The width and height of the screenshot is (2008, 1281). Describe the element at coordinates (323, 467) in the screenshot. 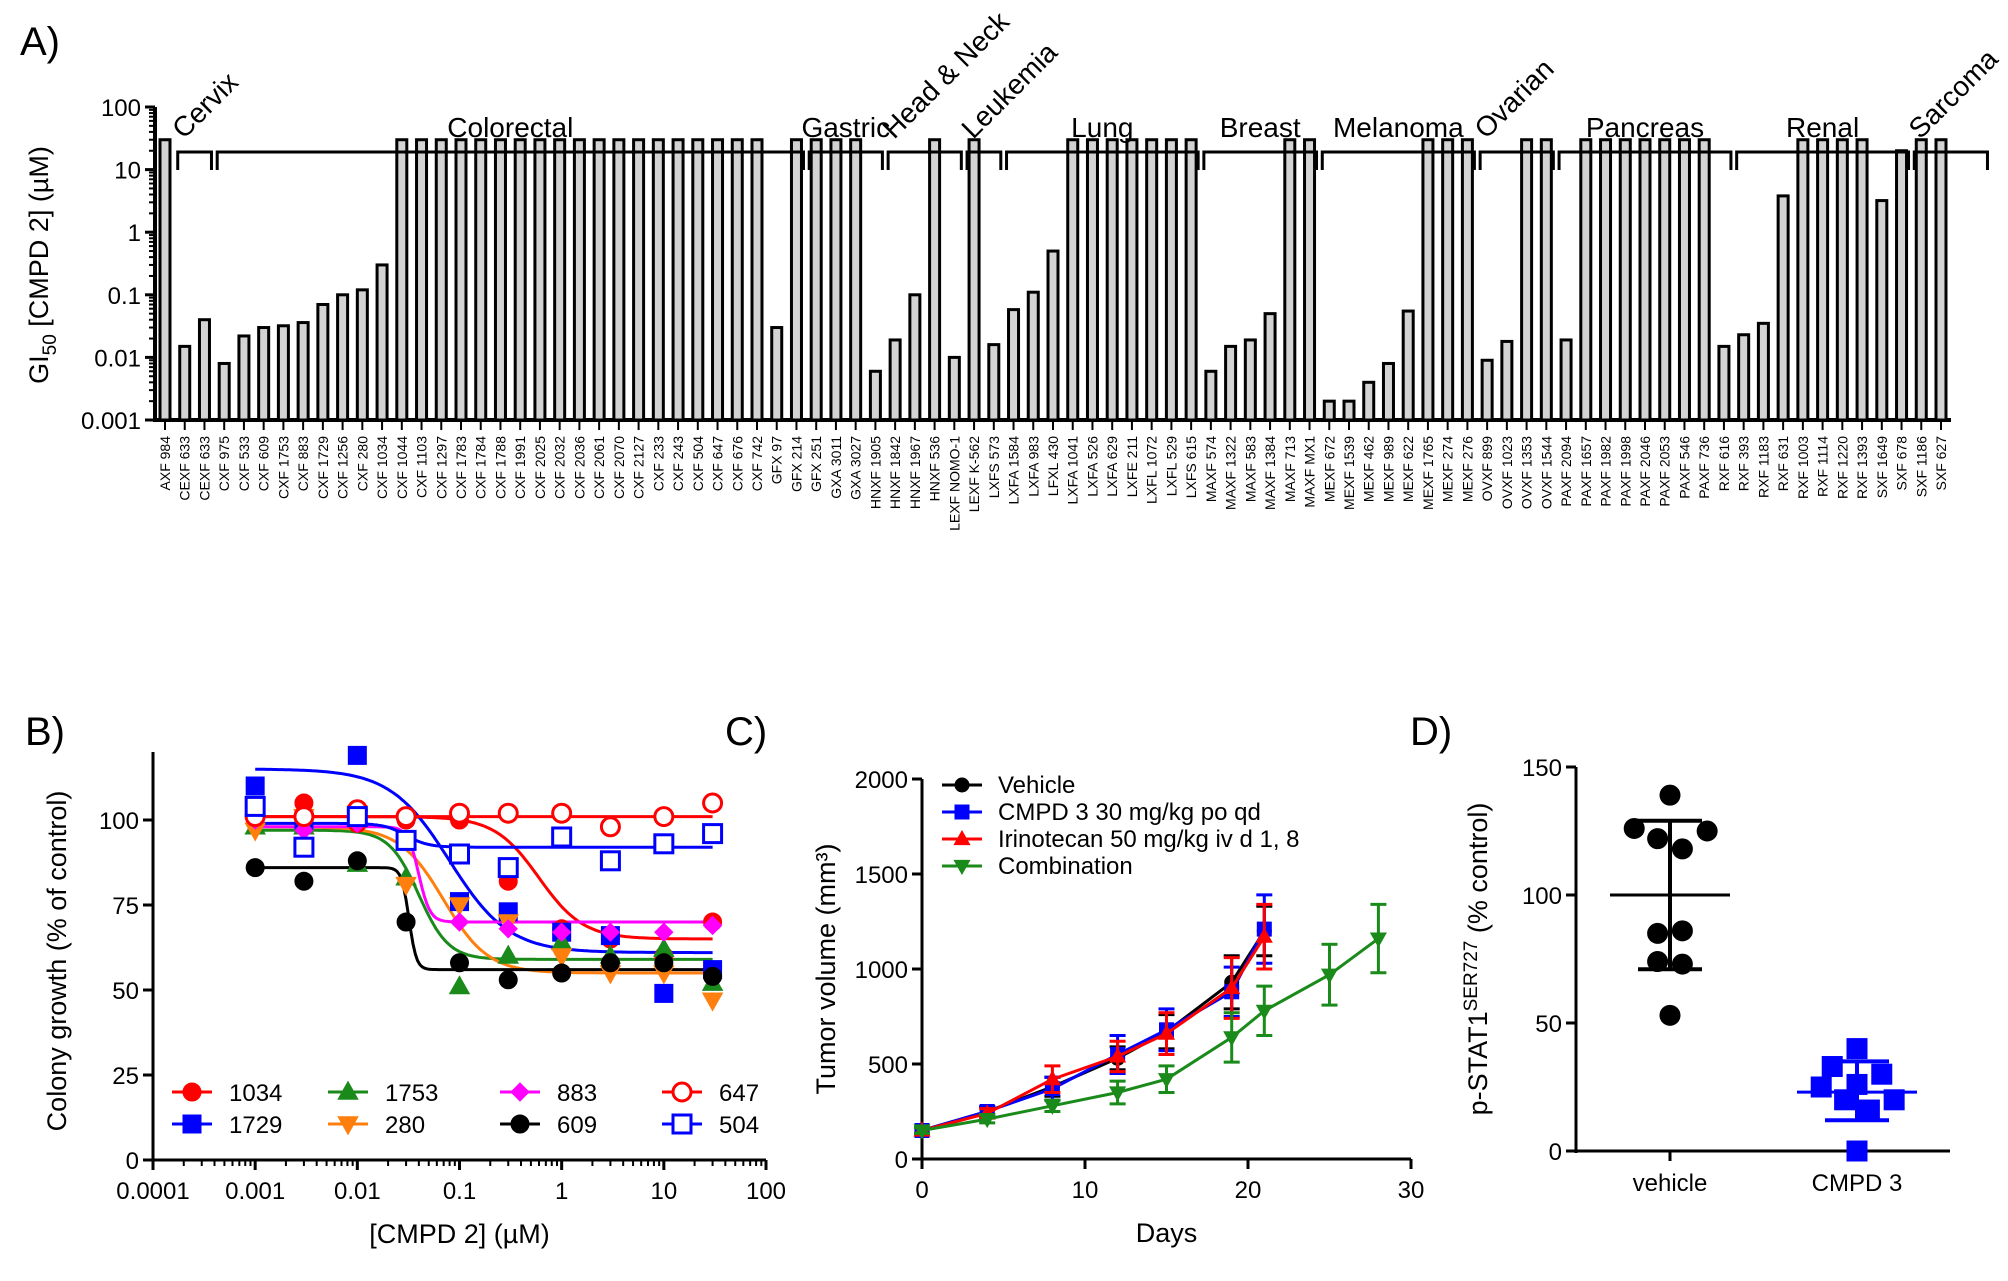

I see `x-tick-label: CXF 1729` at that location.